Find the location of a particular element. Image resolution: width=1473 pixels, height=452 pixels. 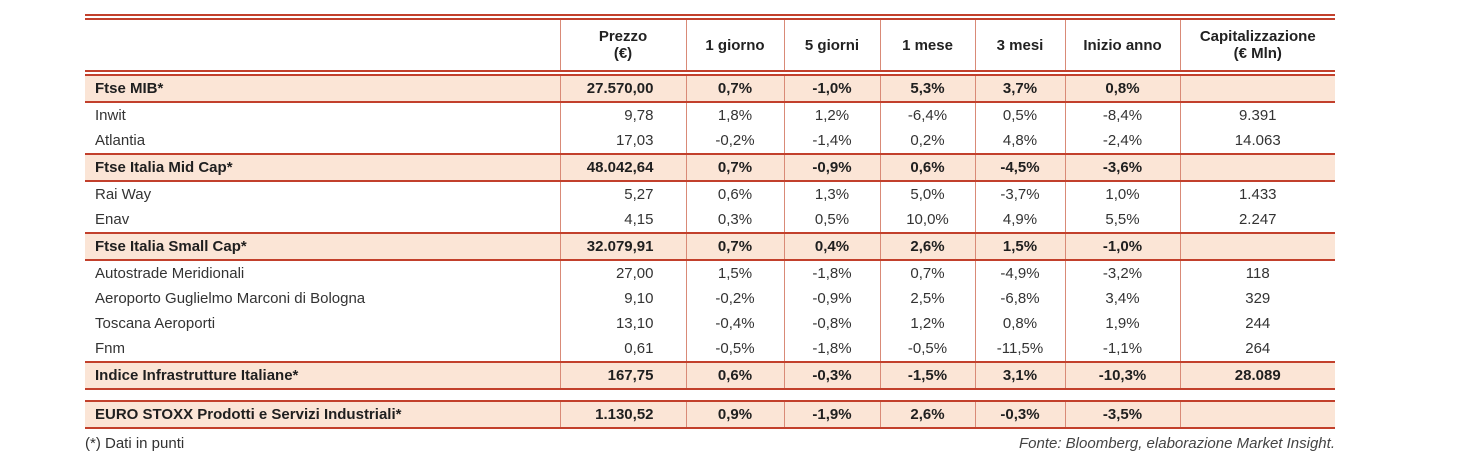

row-label: Ftse MIB* is located at coordinates (322, 87).